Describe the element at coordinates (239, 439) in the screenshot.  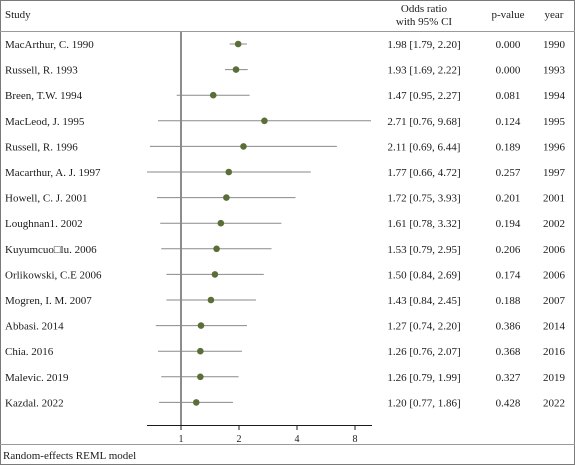
I see `x-tick-label: 2` at that location.